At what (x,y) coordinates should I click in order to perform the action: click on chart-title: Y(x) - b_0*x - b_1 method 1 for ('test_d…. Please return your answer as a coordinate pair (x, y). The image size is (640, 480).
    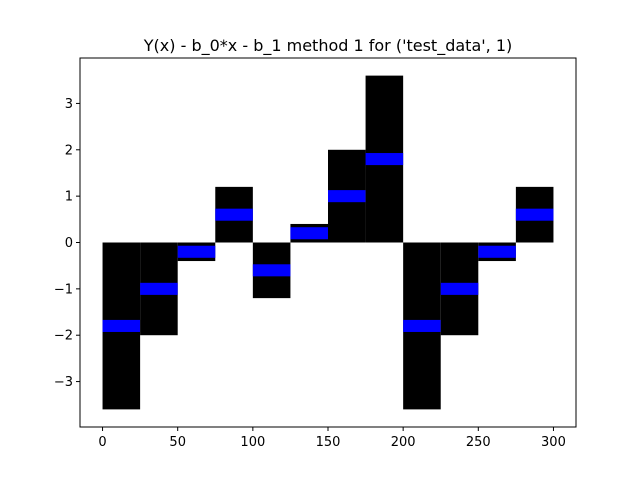
    Looking at the image, I should click on (327, 46).